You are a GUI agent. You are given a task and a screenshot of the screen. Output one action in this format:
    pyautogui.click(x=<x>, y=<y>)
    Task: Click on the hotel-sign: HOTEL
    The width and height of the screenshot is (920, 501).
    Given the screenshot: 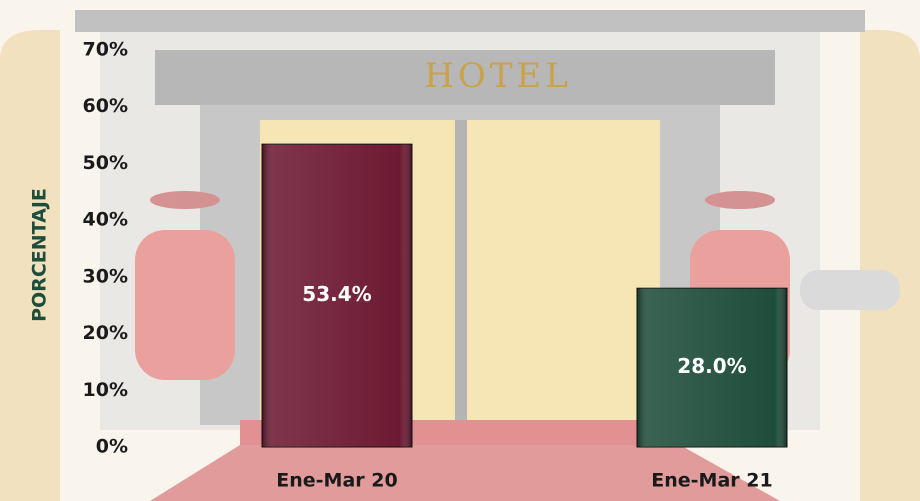 What is the action you would take?
    pyautogui.click(x=498, y=76)
    